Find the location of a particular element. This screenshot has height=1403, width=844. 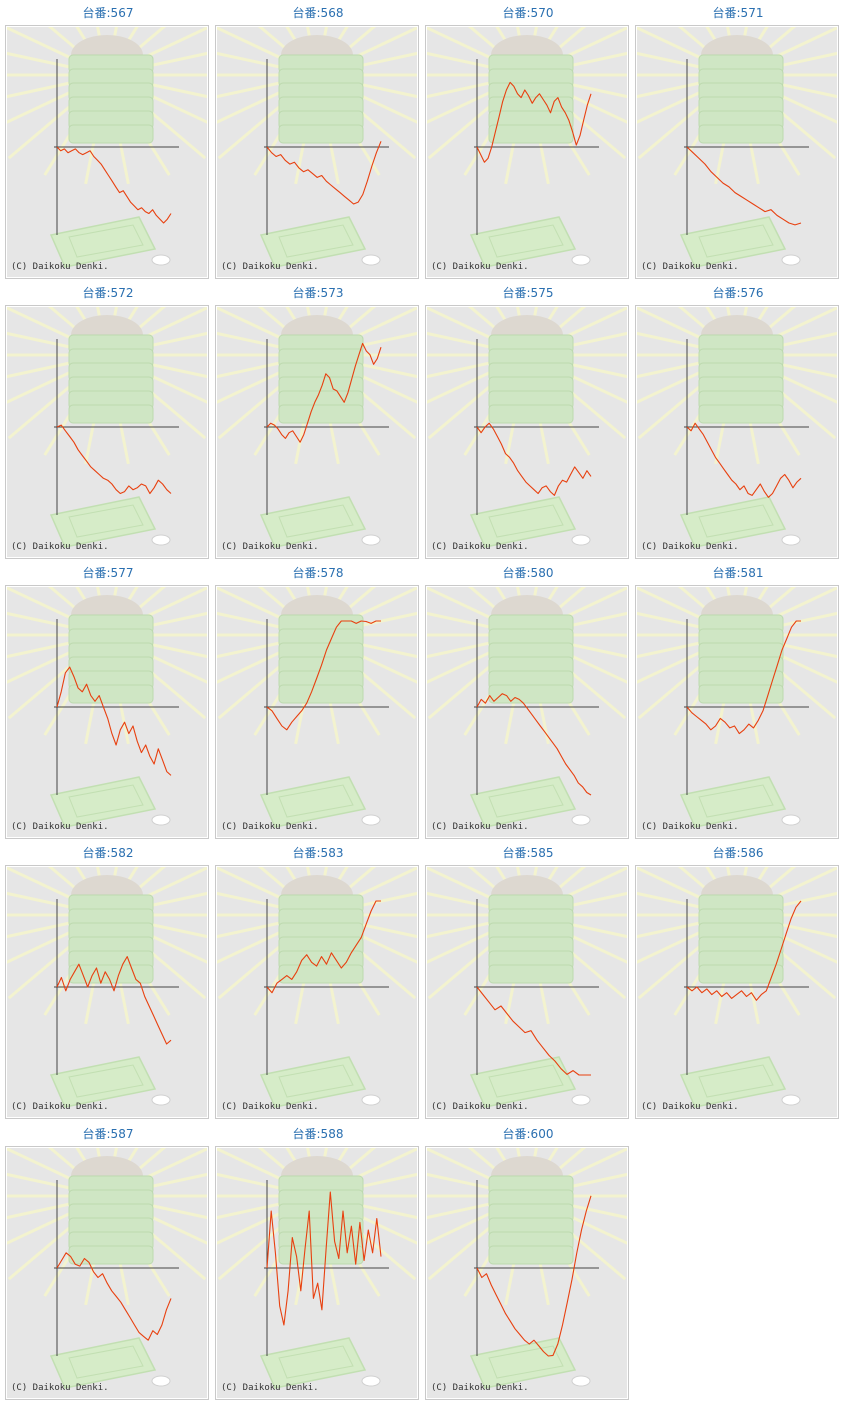

machine-card: 台番:576 (C) Daikoku Denki. is located at coordinates (738, 420).